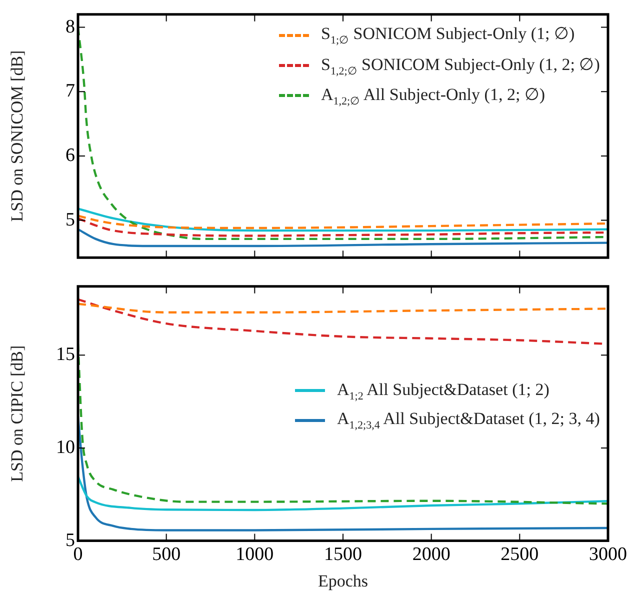 This screenshot has height=600, width=634. Describe the element at coordinates (70, 155) in the screenshot. I see `y-tick-label: 6` at that location.